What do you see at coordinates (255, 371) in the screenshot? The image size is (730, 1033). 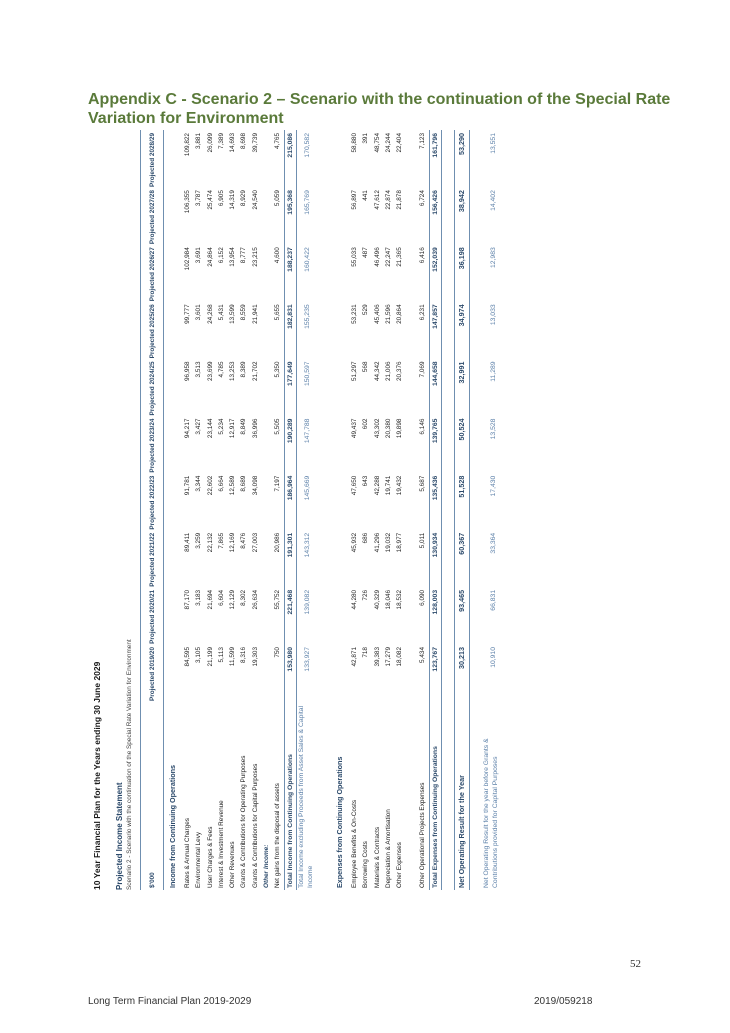 I see `row-value: 21,702` at bounding box center [255, 371].